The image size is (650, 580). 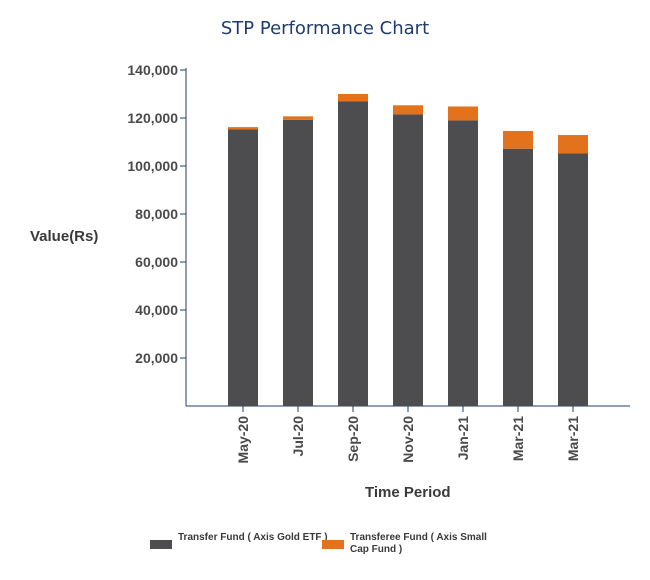 I want to click on y-tick-label: 20,000, so click(x=156, y=358).